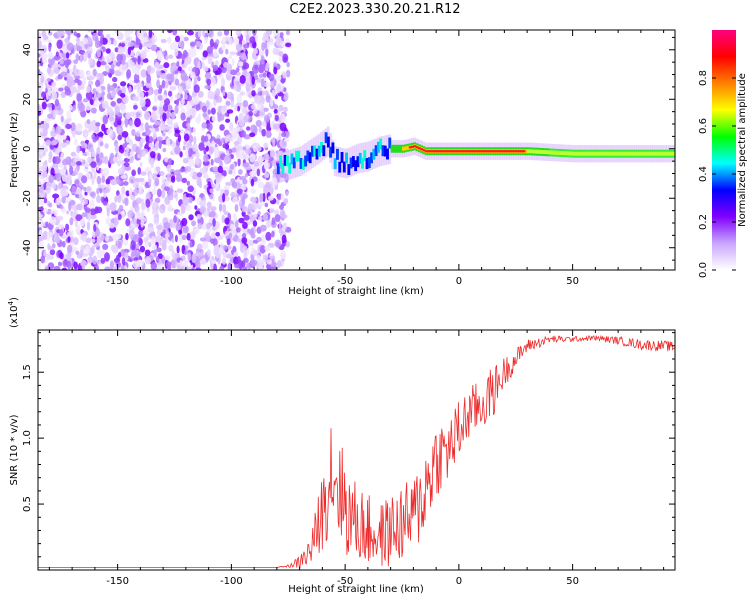  What do you see at coordinates (14, 150) in the screenshot?
I see `spectrogram-y-axis-label: Frequency (Hz)` at bounding box center [14, 150].